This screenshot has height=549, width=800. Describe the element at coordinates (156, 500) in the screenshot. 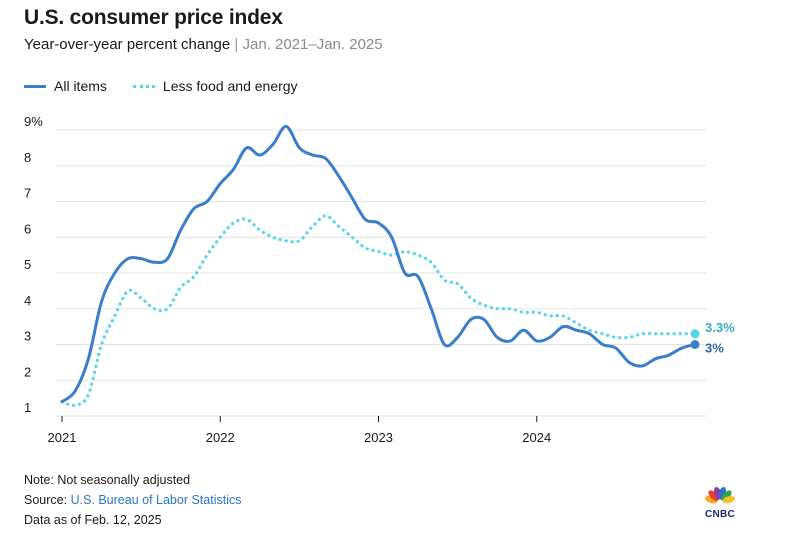

I see `source-link: U.S. Bureau of Labor Statistics` at that location.